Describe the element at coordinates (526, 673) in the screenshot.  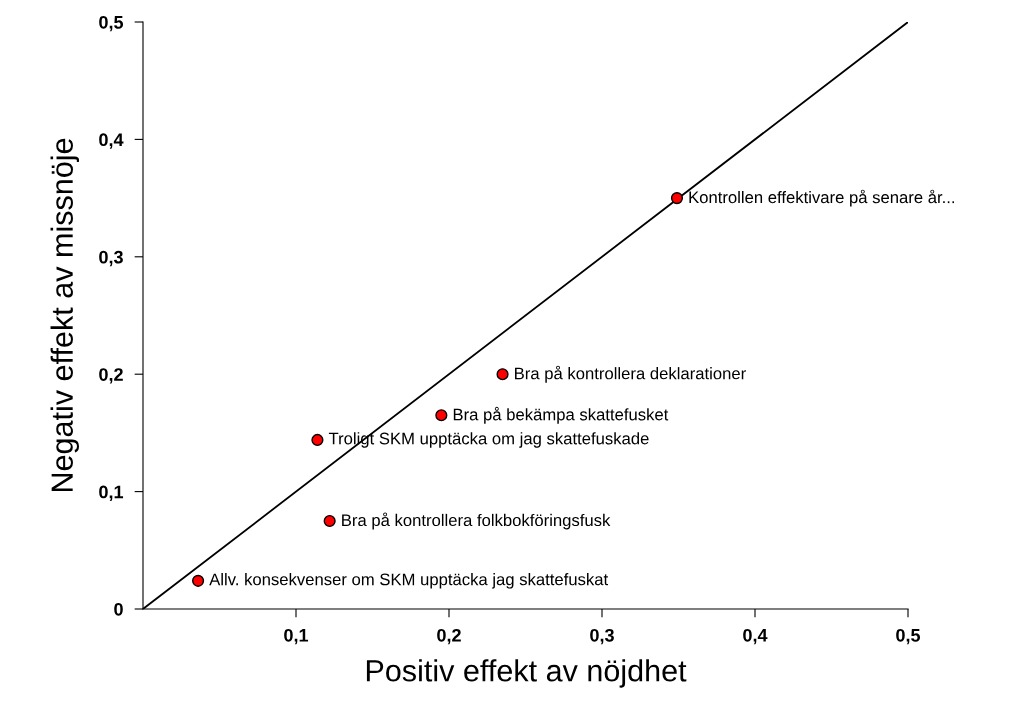
I see `x-axis-title: Positiv effekt av nöjdhet` at that location.